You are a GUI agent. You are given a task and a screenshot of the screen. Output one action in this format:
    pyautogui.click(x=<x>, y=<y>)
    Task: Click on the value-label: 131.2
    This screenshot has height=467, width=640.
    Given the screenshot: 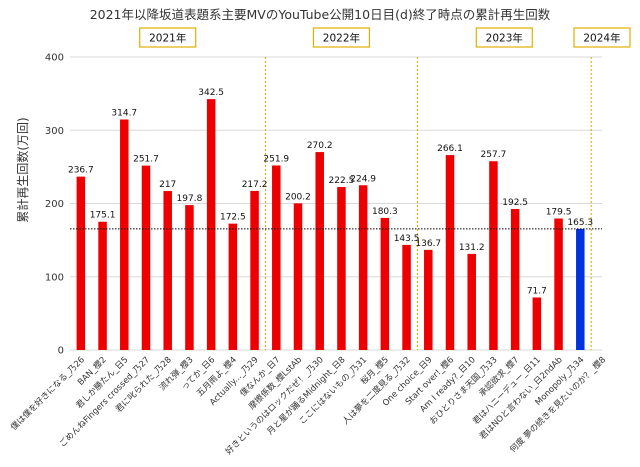 What is the action you would take?
    pyautogui.click(x=472, y=248)
    